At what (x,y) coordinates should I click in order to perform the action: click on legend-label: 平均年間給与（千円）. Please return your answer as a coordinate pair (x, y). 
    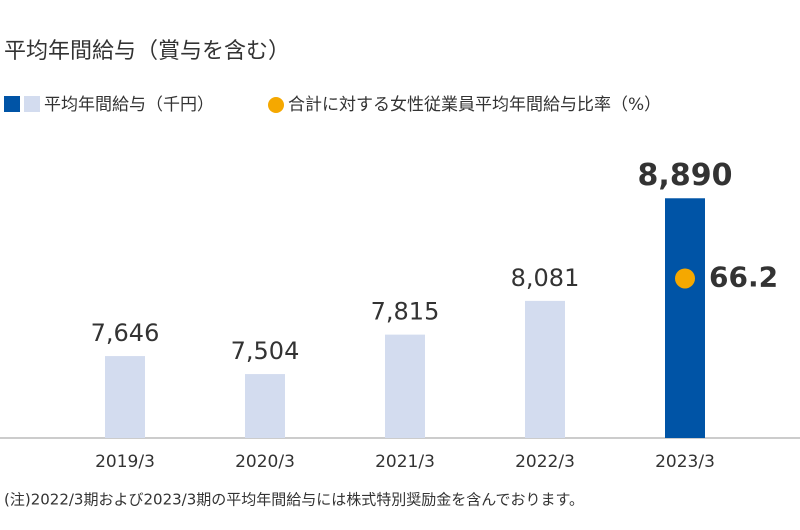
    Looking at the image, I should click on (129, 105).